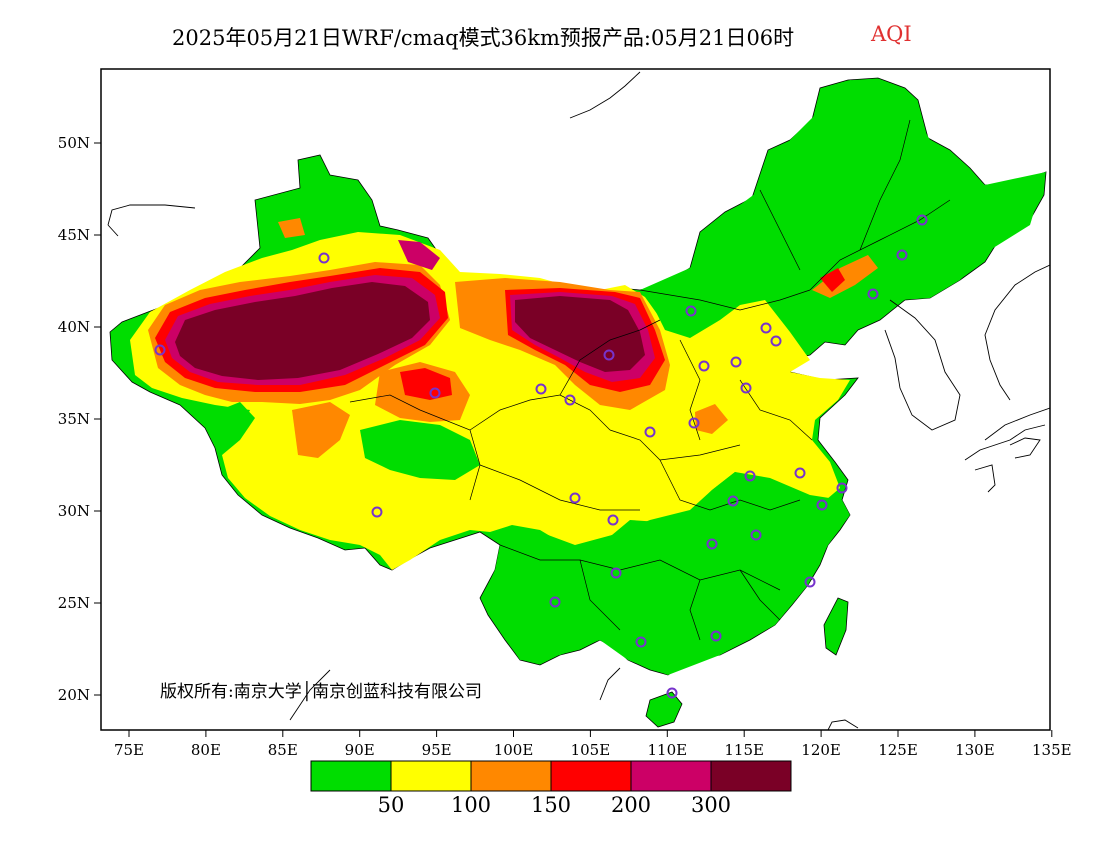 The width and height of the screenshot is (1100, 850). Describe the element at coordinates (1052, 750) in the screenshot. I see `lon-tick-label: 135E` at that location.